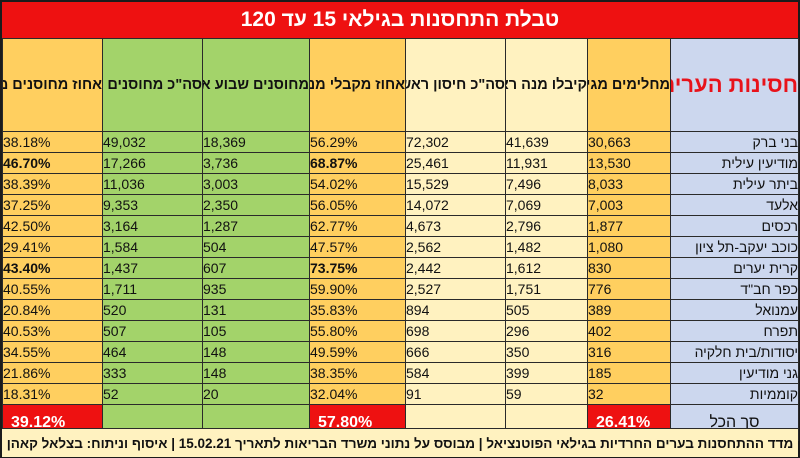  What do you see at coordinates (152, 184) in the screenshot?
I see `total-second-cell: 11,036` at bounding box center [152, 184].